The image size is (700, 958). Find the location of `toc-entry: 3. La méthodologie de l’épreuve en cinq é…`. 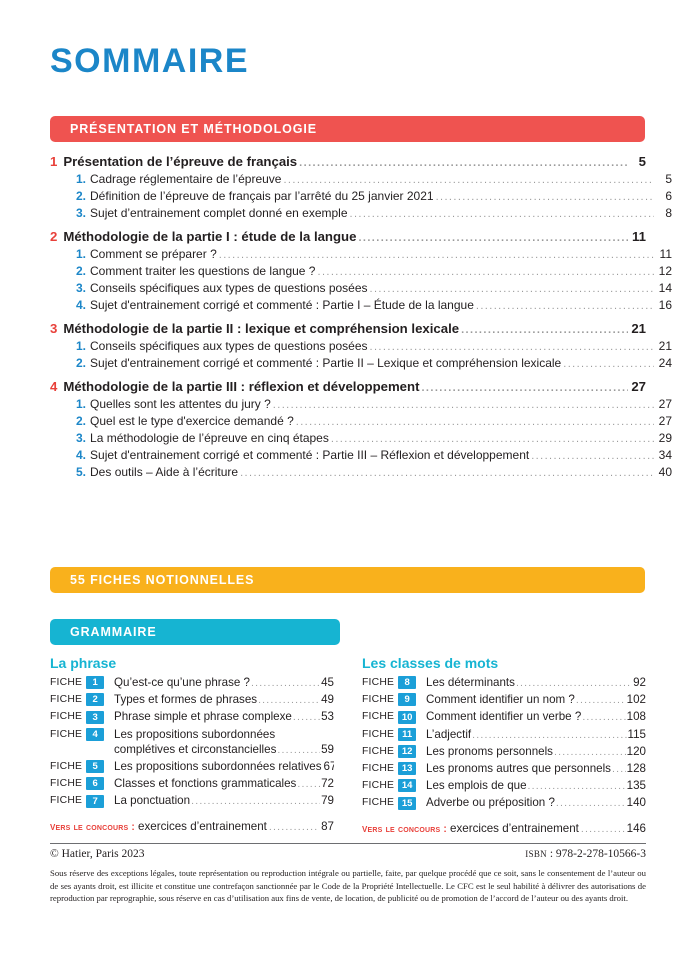

toc-entry: 3. La méthodologie de l’épreuve en cinq é… is located at coordinates (374, 438).